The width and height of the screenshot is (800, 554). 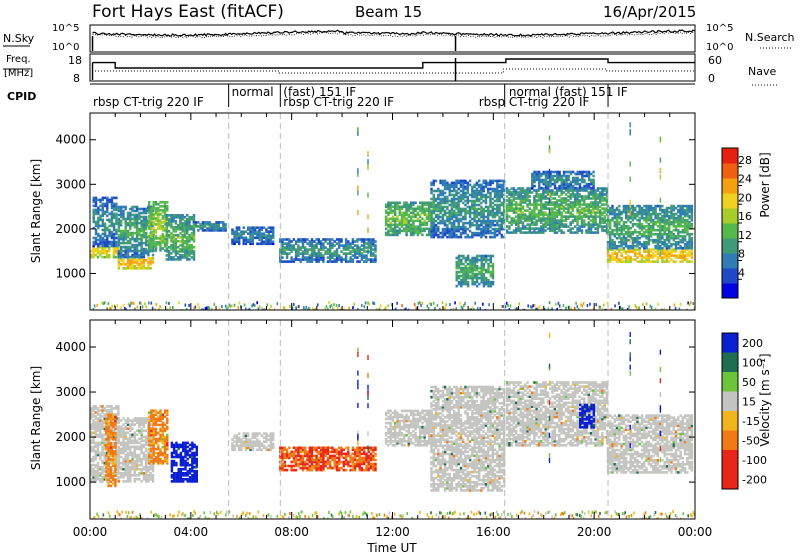 I want to click on nsky-panel-frame, so click(x=392, y=38).